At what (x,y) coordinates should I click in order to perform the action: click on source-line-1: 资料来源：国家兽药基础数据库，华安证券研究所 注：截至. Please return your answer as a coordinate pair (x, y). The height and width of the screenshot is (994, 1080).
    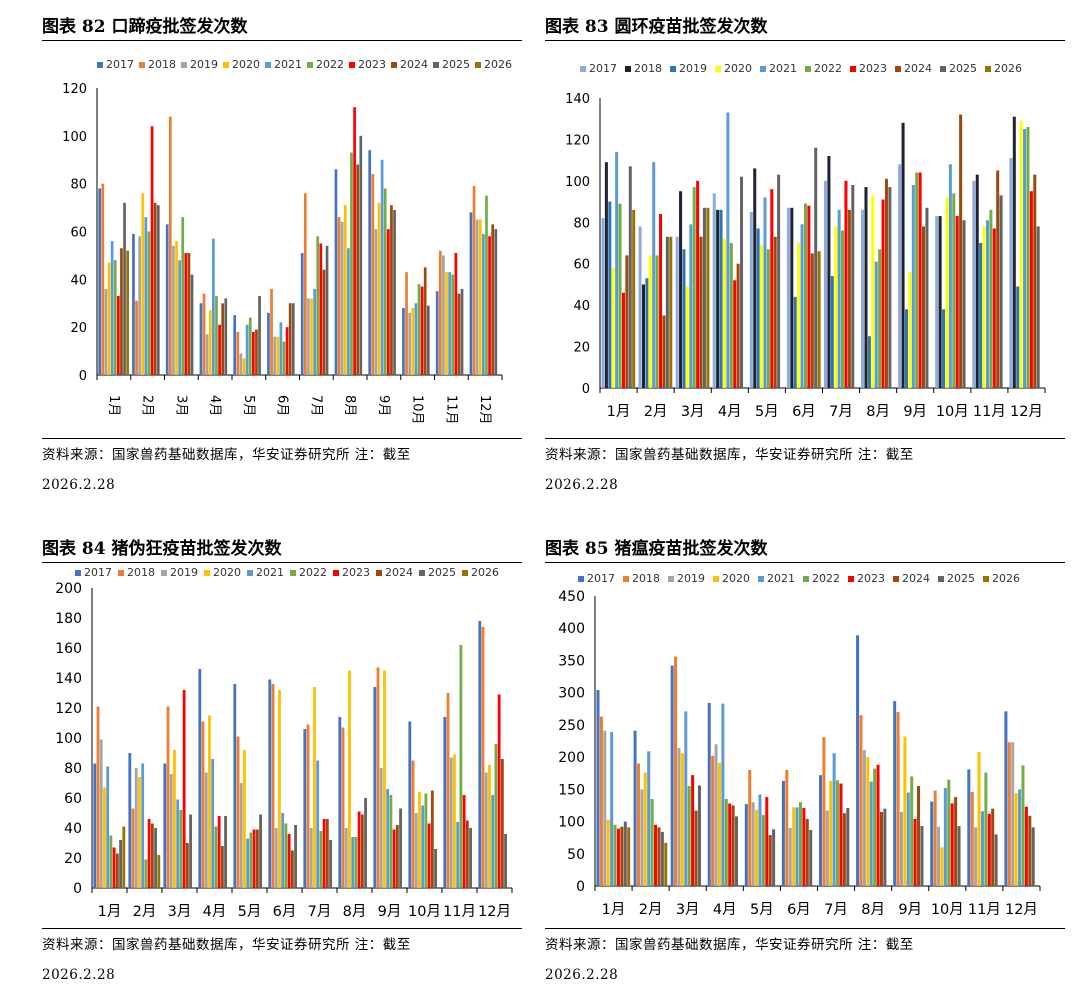
    Looking at the image, I should click on (226, 945).